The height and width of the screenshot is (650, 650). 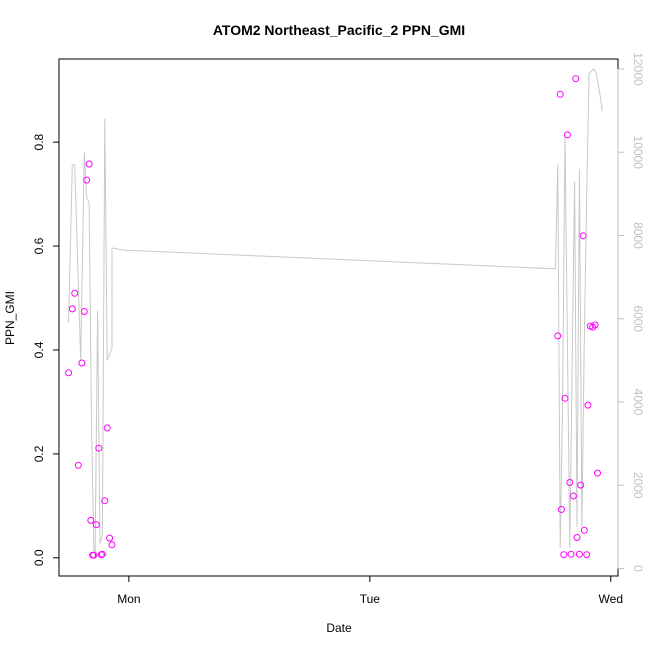 What do you see at coordinates (128, 599) in the screenshot?
I see `x-tick-label: Mon` at bounding box center [128, 599].